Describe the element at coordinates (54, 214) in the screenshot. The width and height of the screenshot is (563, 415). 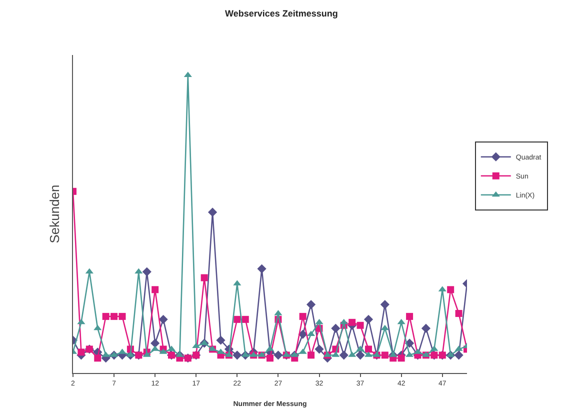
I see `y-axis-title: Sekunden` at that location.